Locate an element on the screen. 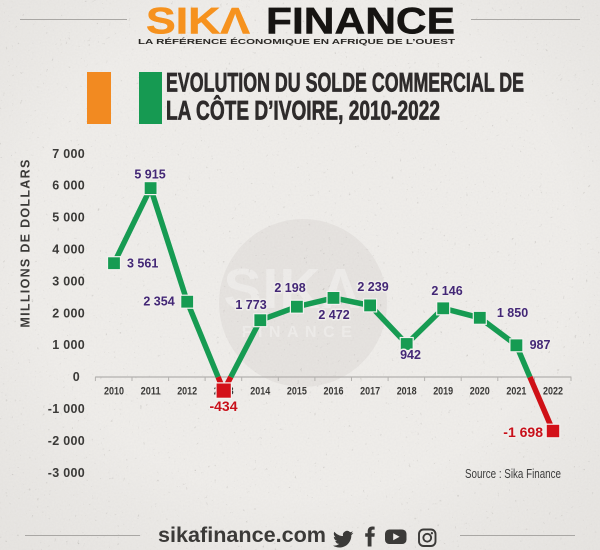 The image size is (600, 550). svg-text: -3 000 is located at coordinates (66, 473).